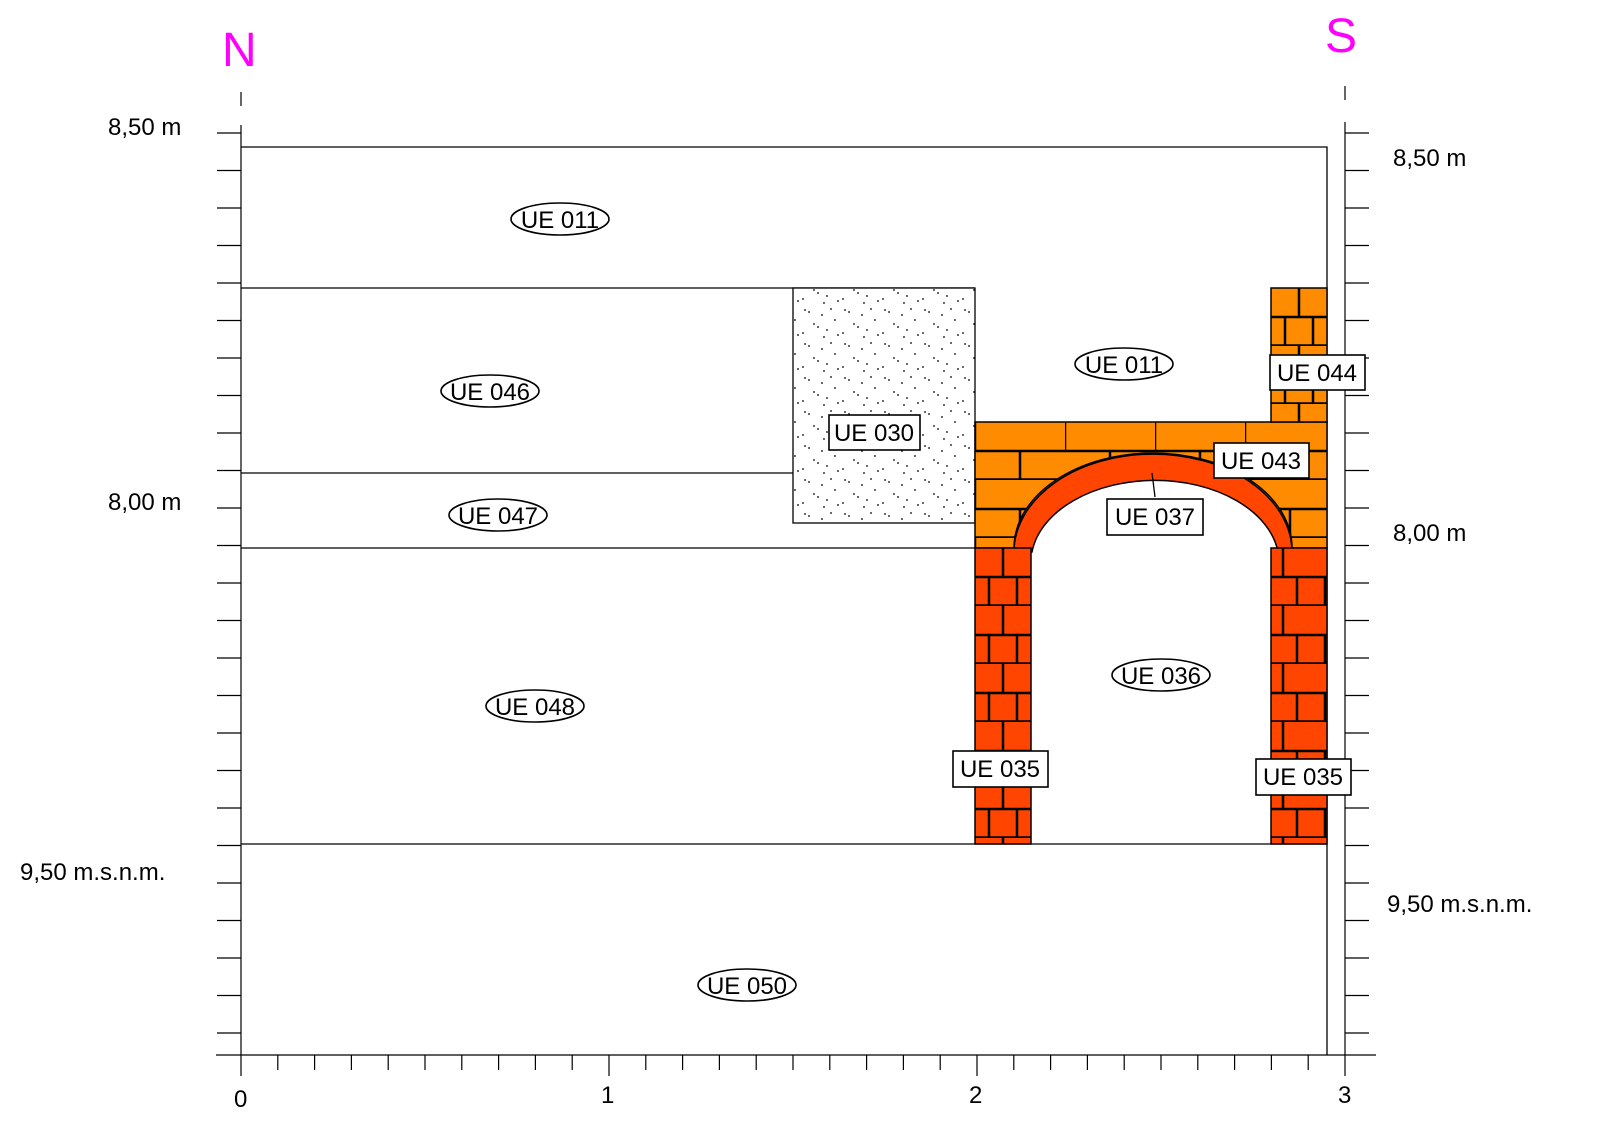 Image resolution: width=1611 pixels, height=1140 pixels. What do you see at coordinates (1003, 696) in the screenshot?
I see `lower-brick-pier-left` at bounding box center [1003, 696].